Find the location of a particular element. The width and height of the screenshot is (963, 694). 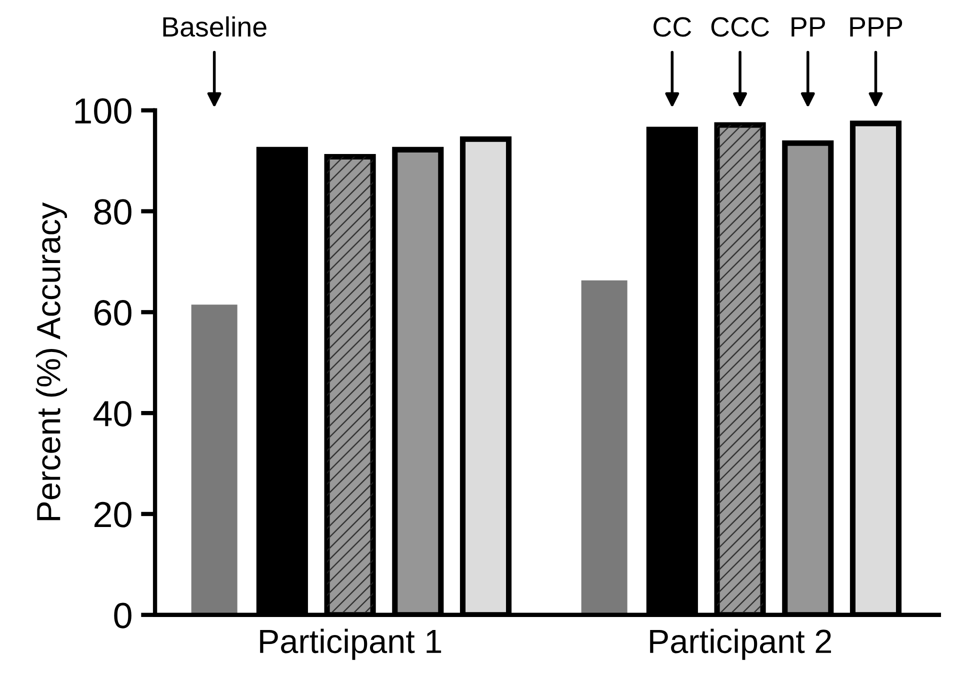

text: PPP is located at coordinates (876, 26).